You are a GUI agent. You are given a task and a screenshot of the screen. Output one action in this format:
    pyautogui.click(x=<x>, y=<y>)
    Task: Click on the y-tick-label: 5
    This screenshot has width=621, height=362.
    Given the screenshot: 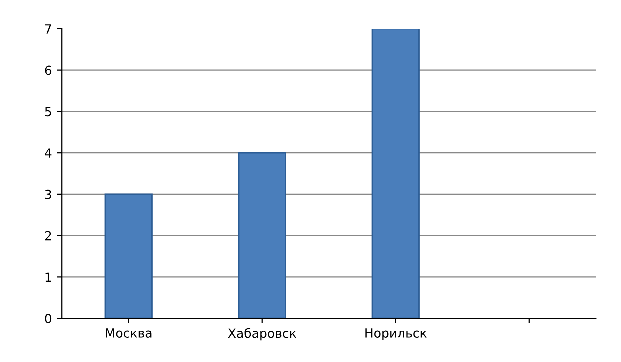 What is the action you would take?
    pyautogui.click(x=48, y=112)
    